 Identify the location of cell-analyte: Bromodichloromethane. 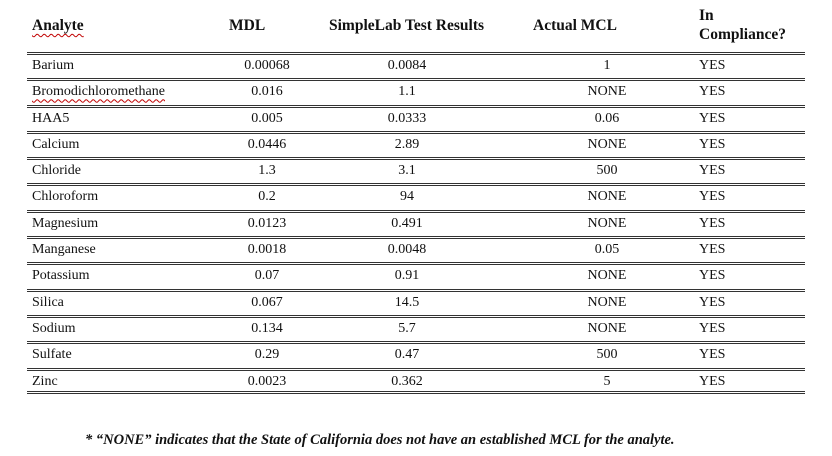
(98, 92).